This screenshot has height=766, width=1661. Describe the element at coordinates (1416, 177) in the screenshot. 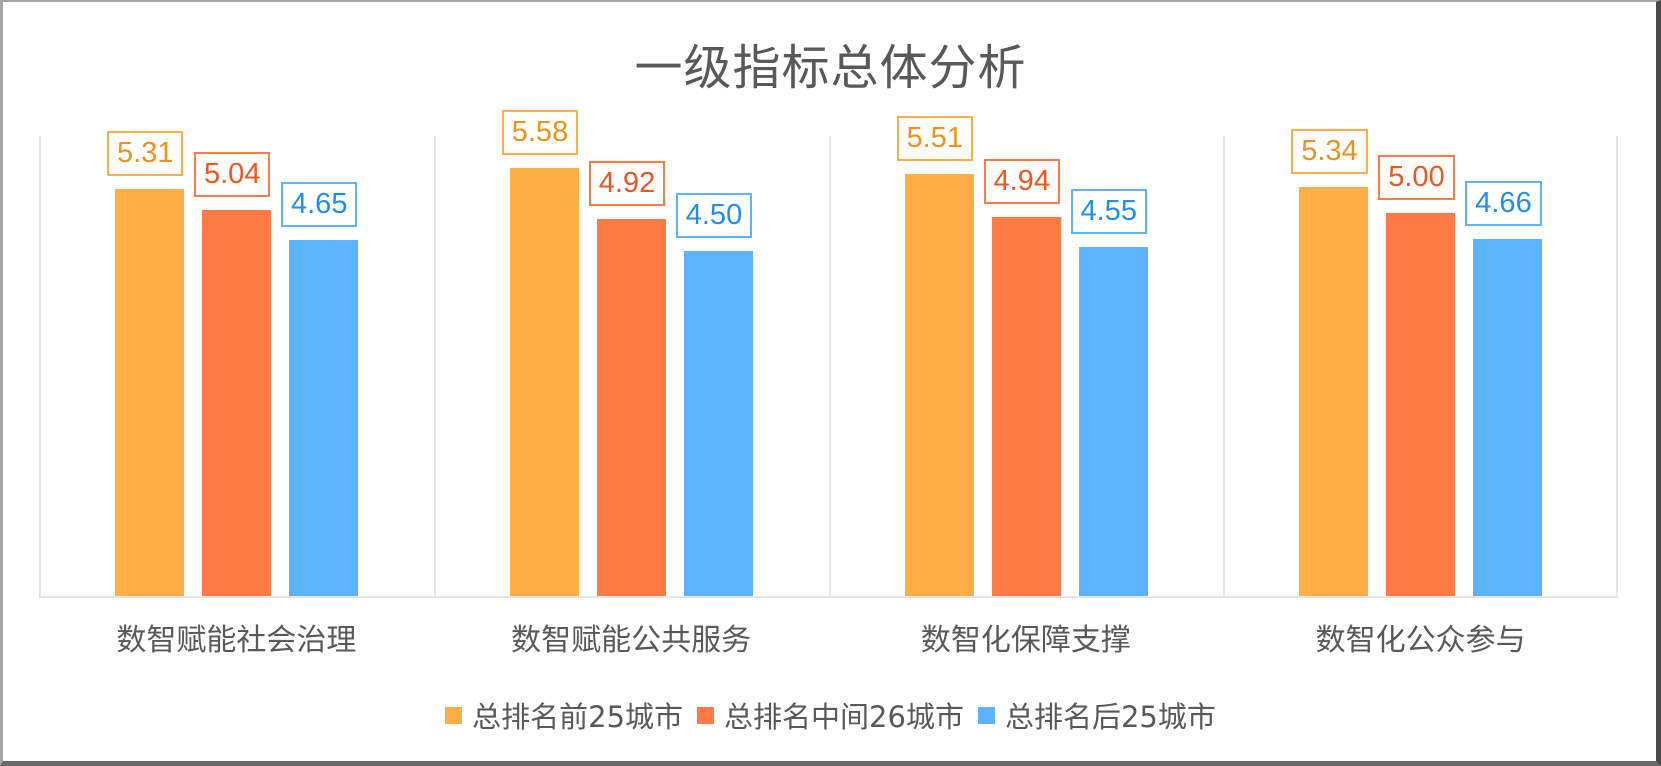

I see `data-label: 5.00` at that location.